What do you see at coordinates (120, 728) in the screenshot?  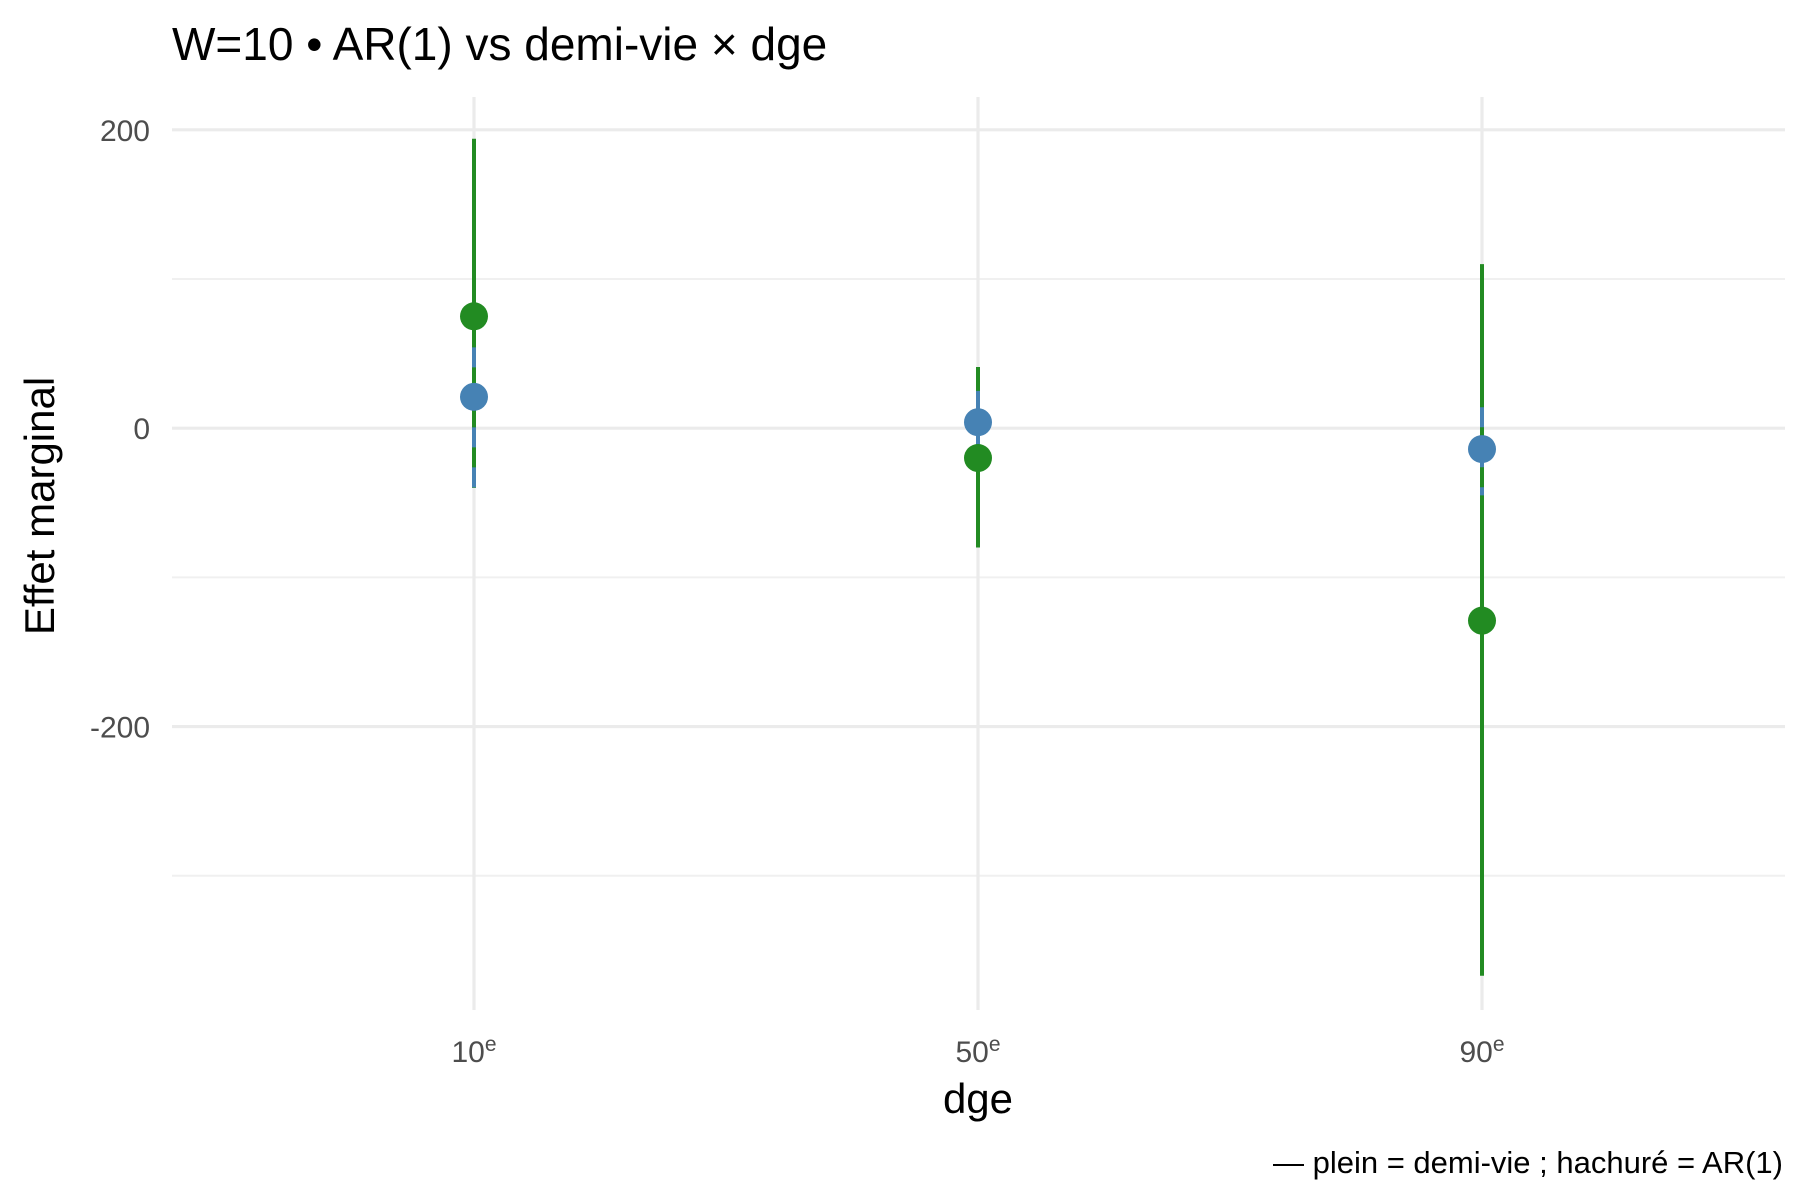 I see `y-tick-label: -200` at bounding box center [120, 728].